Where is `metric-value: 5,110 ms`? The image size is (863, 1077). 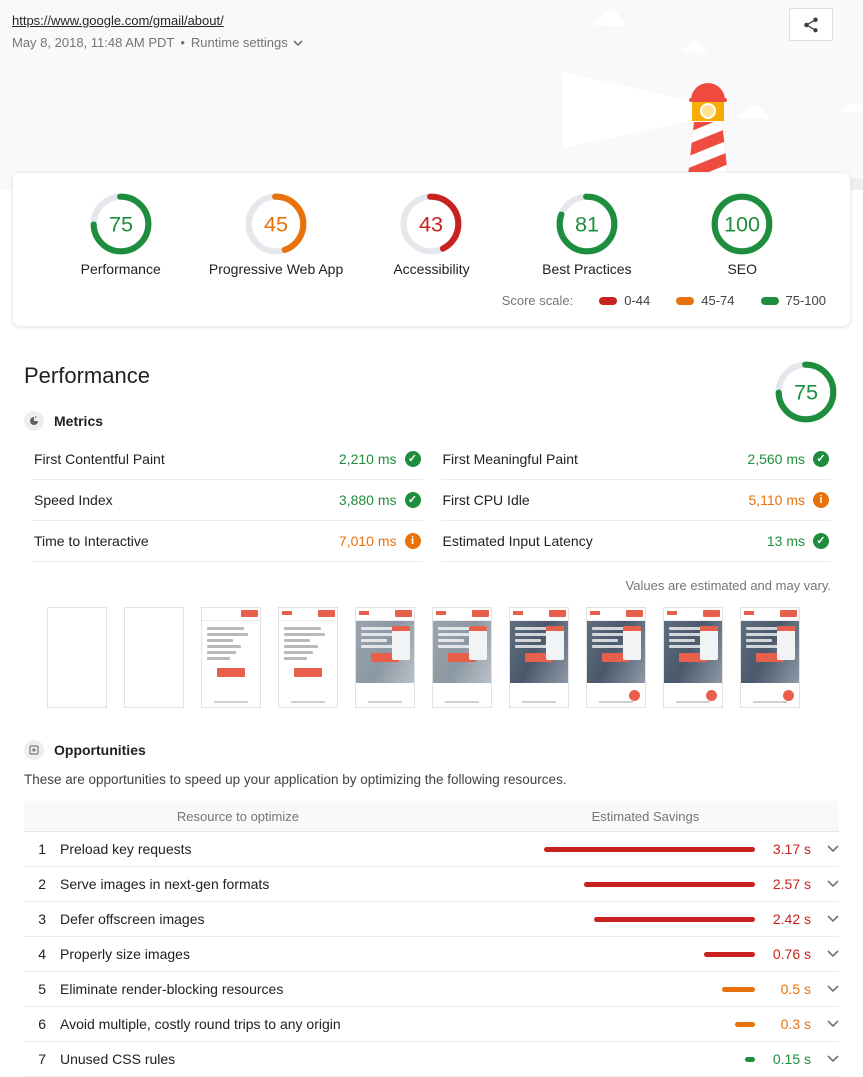
metric-value: 5,110 ms is located at coordinates (776, 500).